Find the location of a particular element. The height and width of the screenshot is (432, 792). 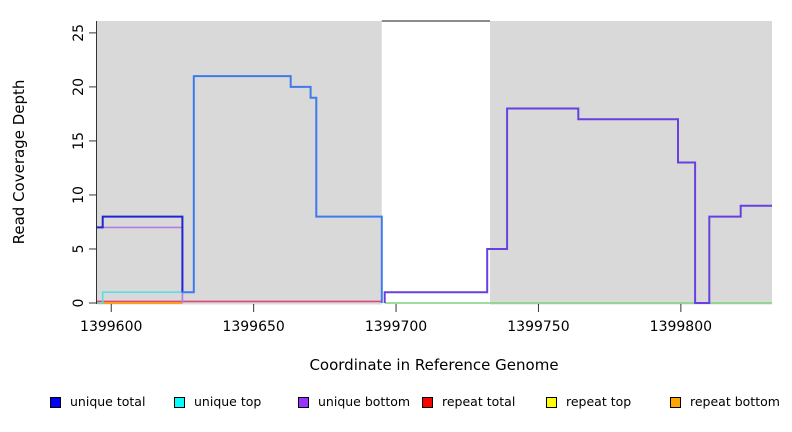

legend-label: unique bottom is located at coordinates (364, 401).